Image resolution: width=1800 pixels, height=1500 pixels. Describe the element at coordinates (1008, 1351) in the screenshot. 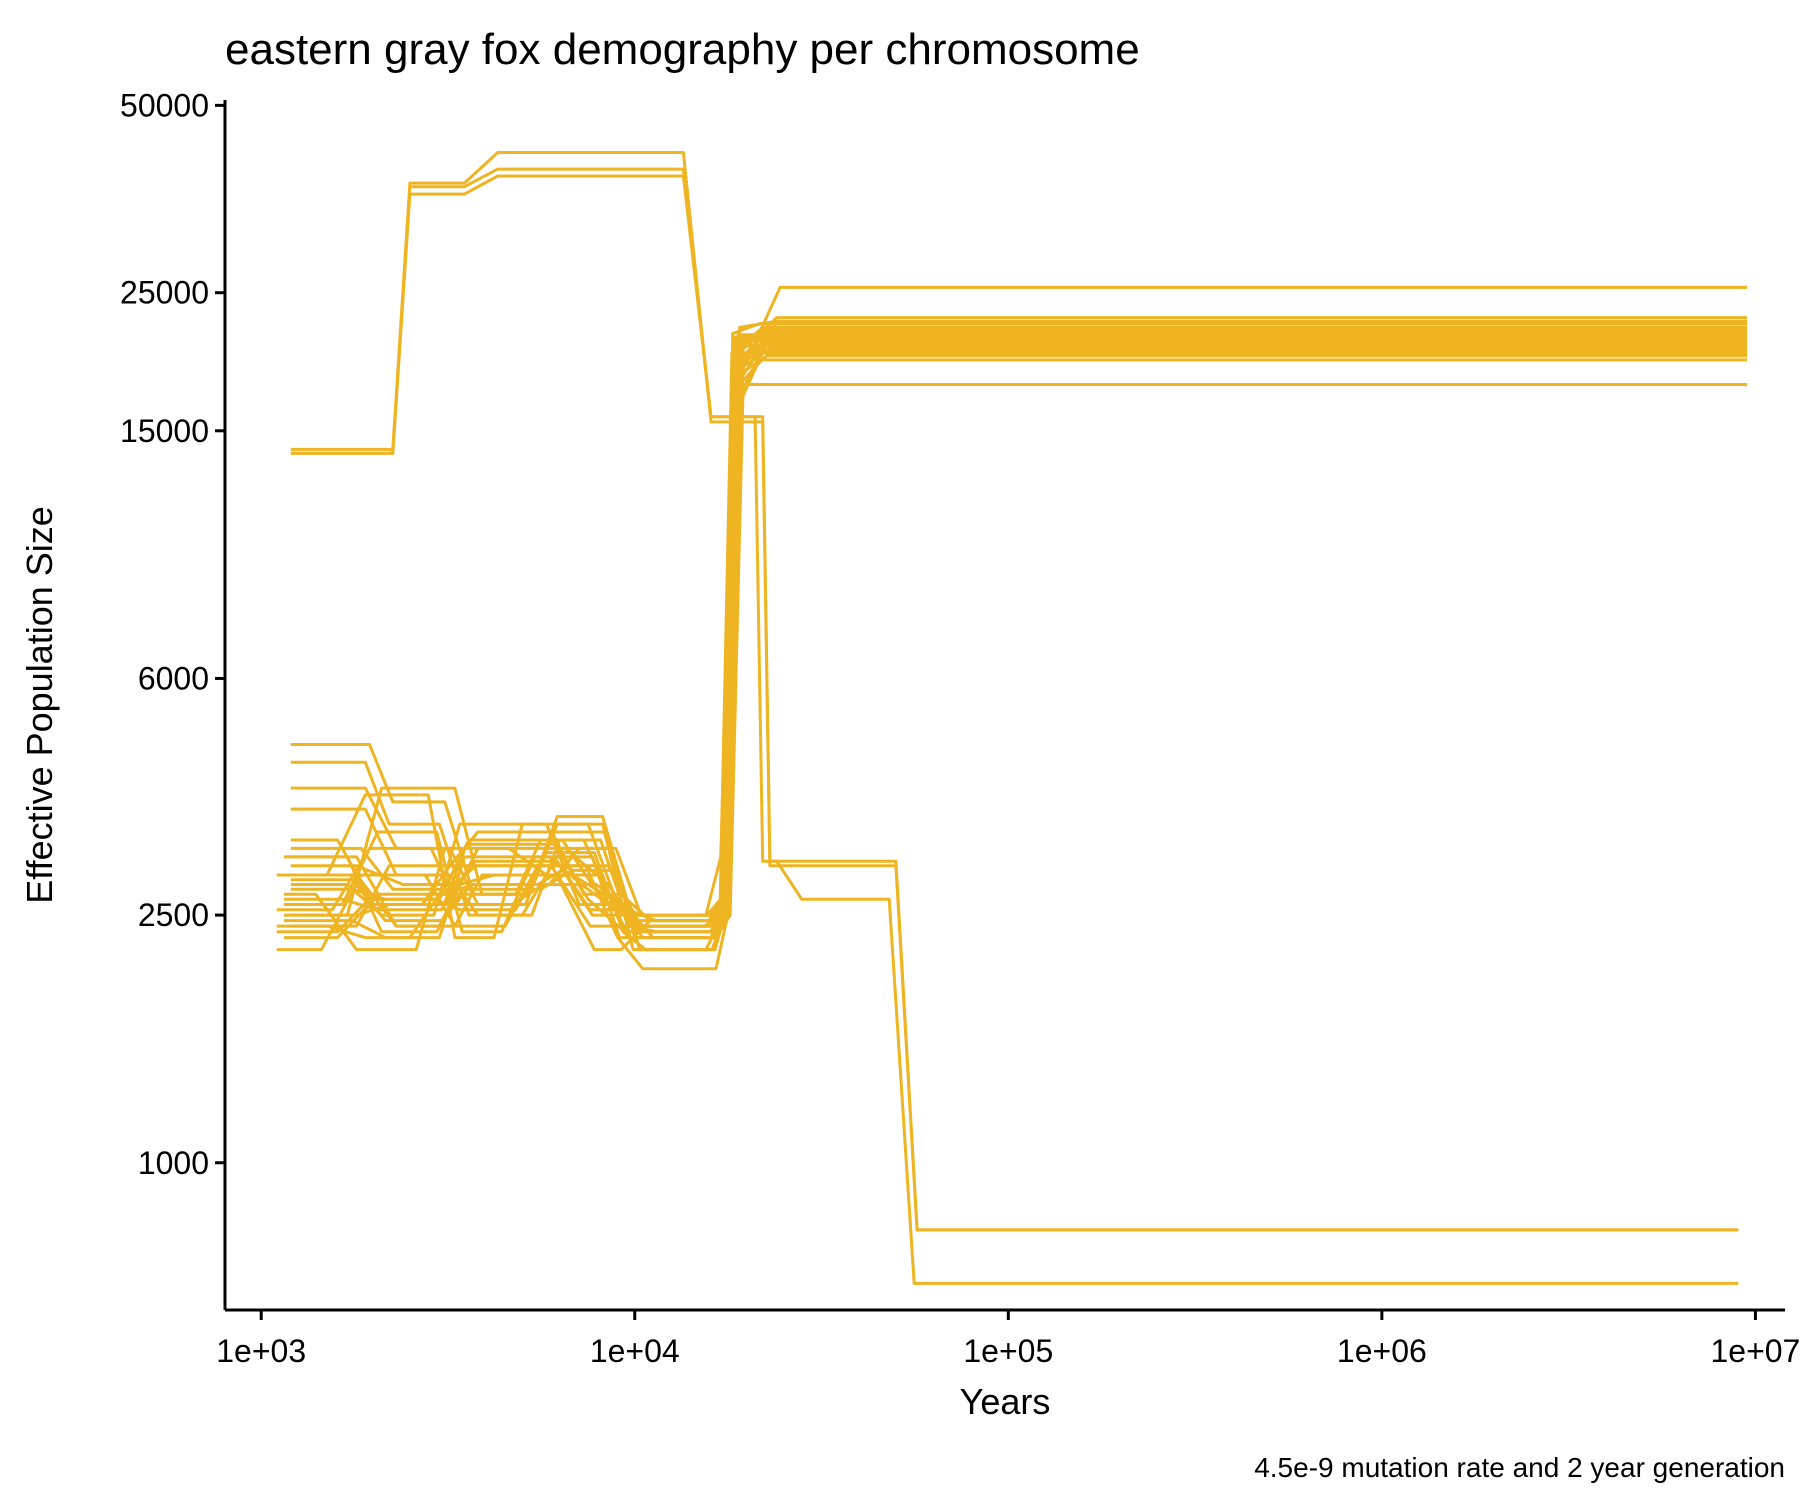

I see `x-tick-label: 1e+05` at that location.